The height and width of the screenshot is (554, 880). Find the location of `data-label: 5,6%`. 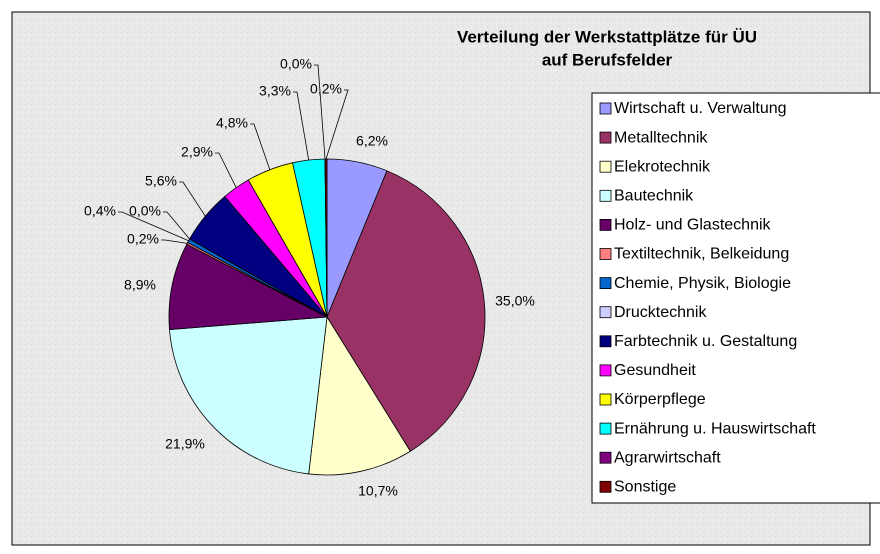

data-label: 5,6% is located at coordinates (161, 181).